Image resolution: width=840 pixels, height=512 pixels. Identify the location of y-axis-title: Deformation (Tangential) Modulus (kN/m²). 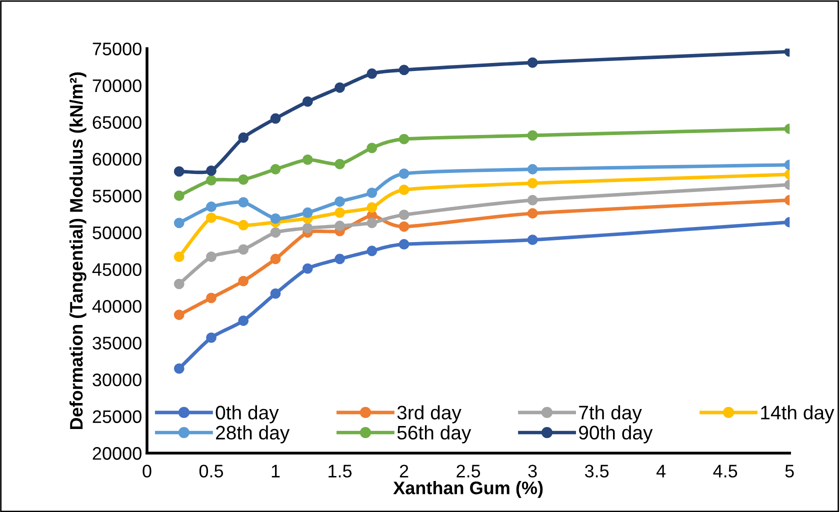
(77, 251).